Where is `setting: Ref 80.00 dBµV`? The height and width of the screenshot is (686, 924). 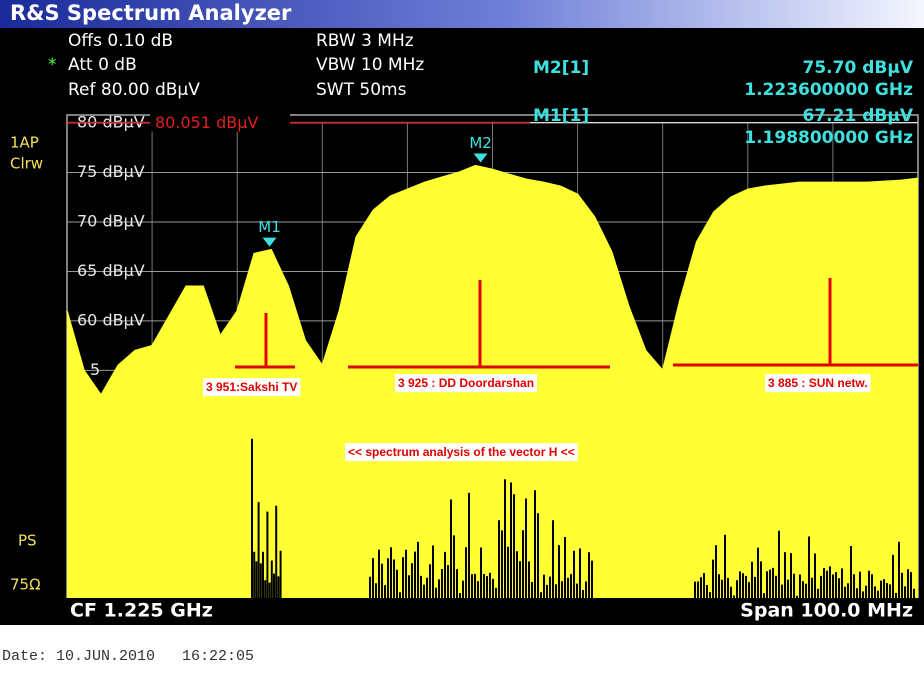 setting: Ref 80.00 dBµV is located at coordinates (134, 90).